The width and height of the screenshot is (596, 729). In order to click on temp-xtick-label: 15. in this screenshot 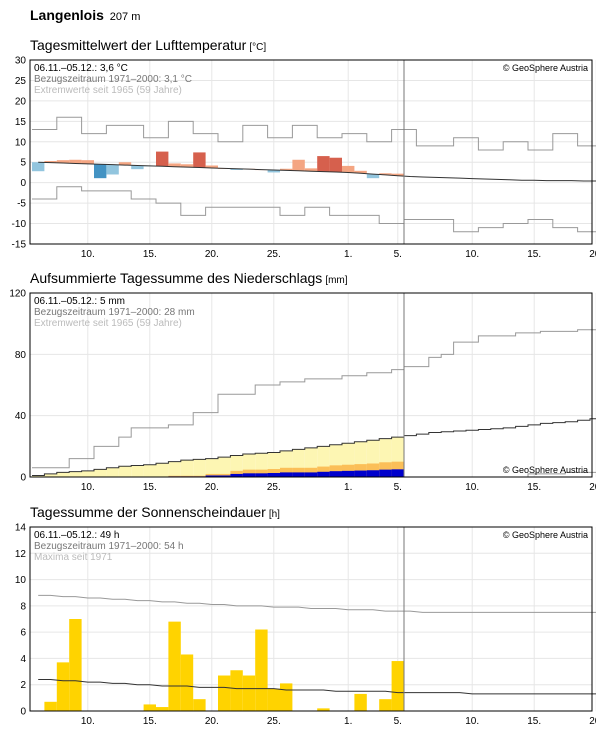, I will do `click(534, 254)`.